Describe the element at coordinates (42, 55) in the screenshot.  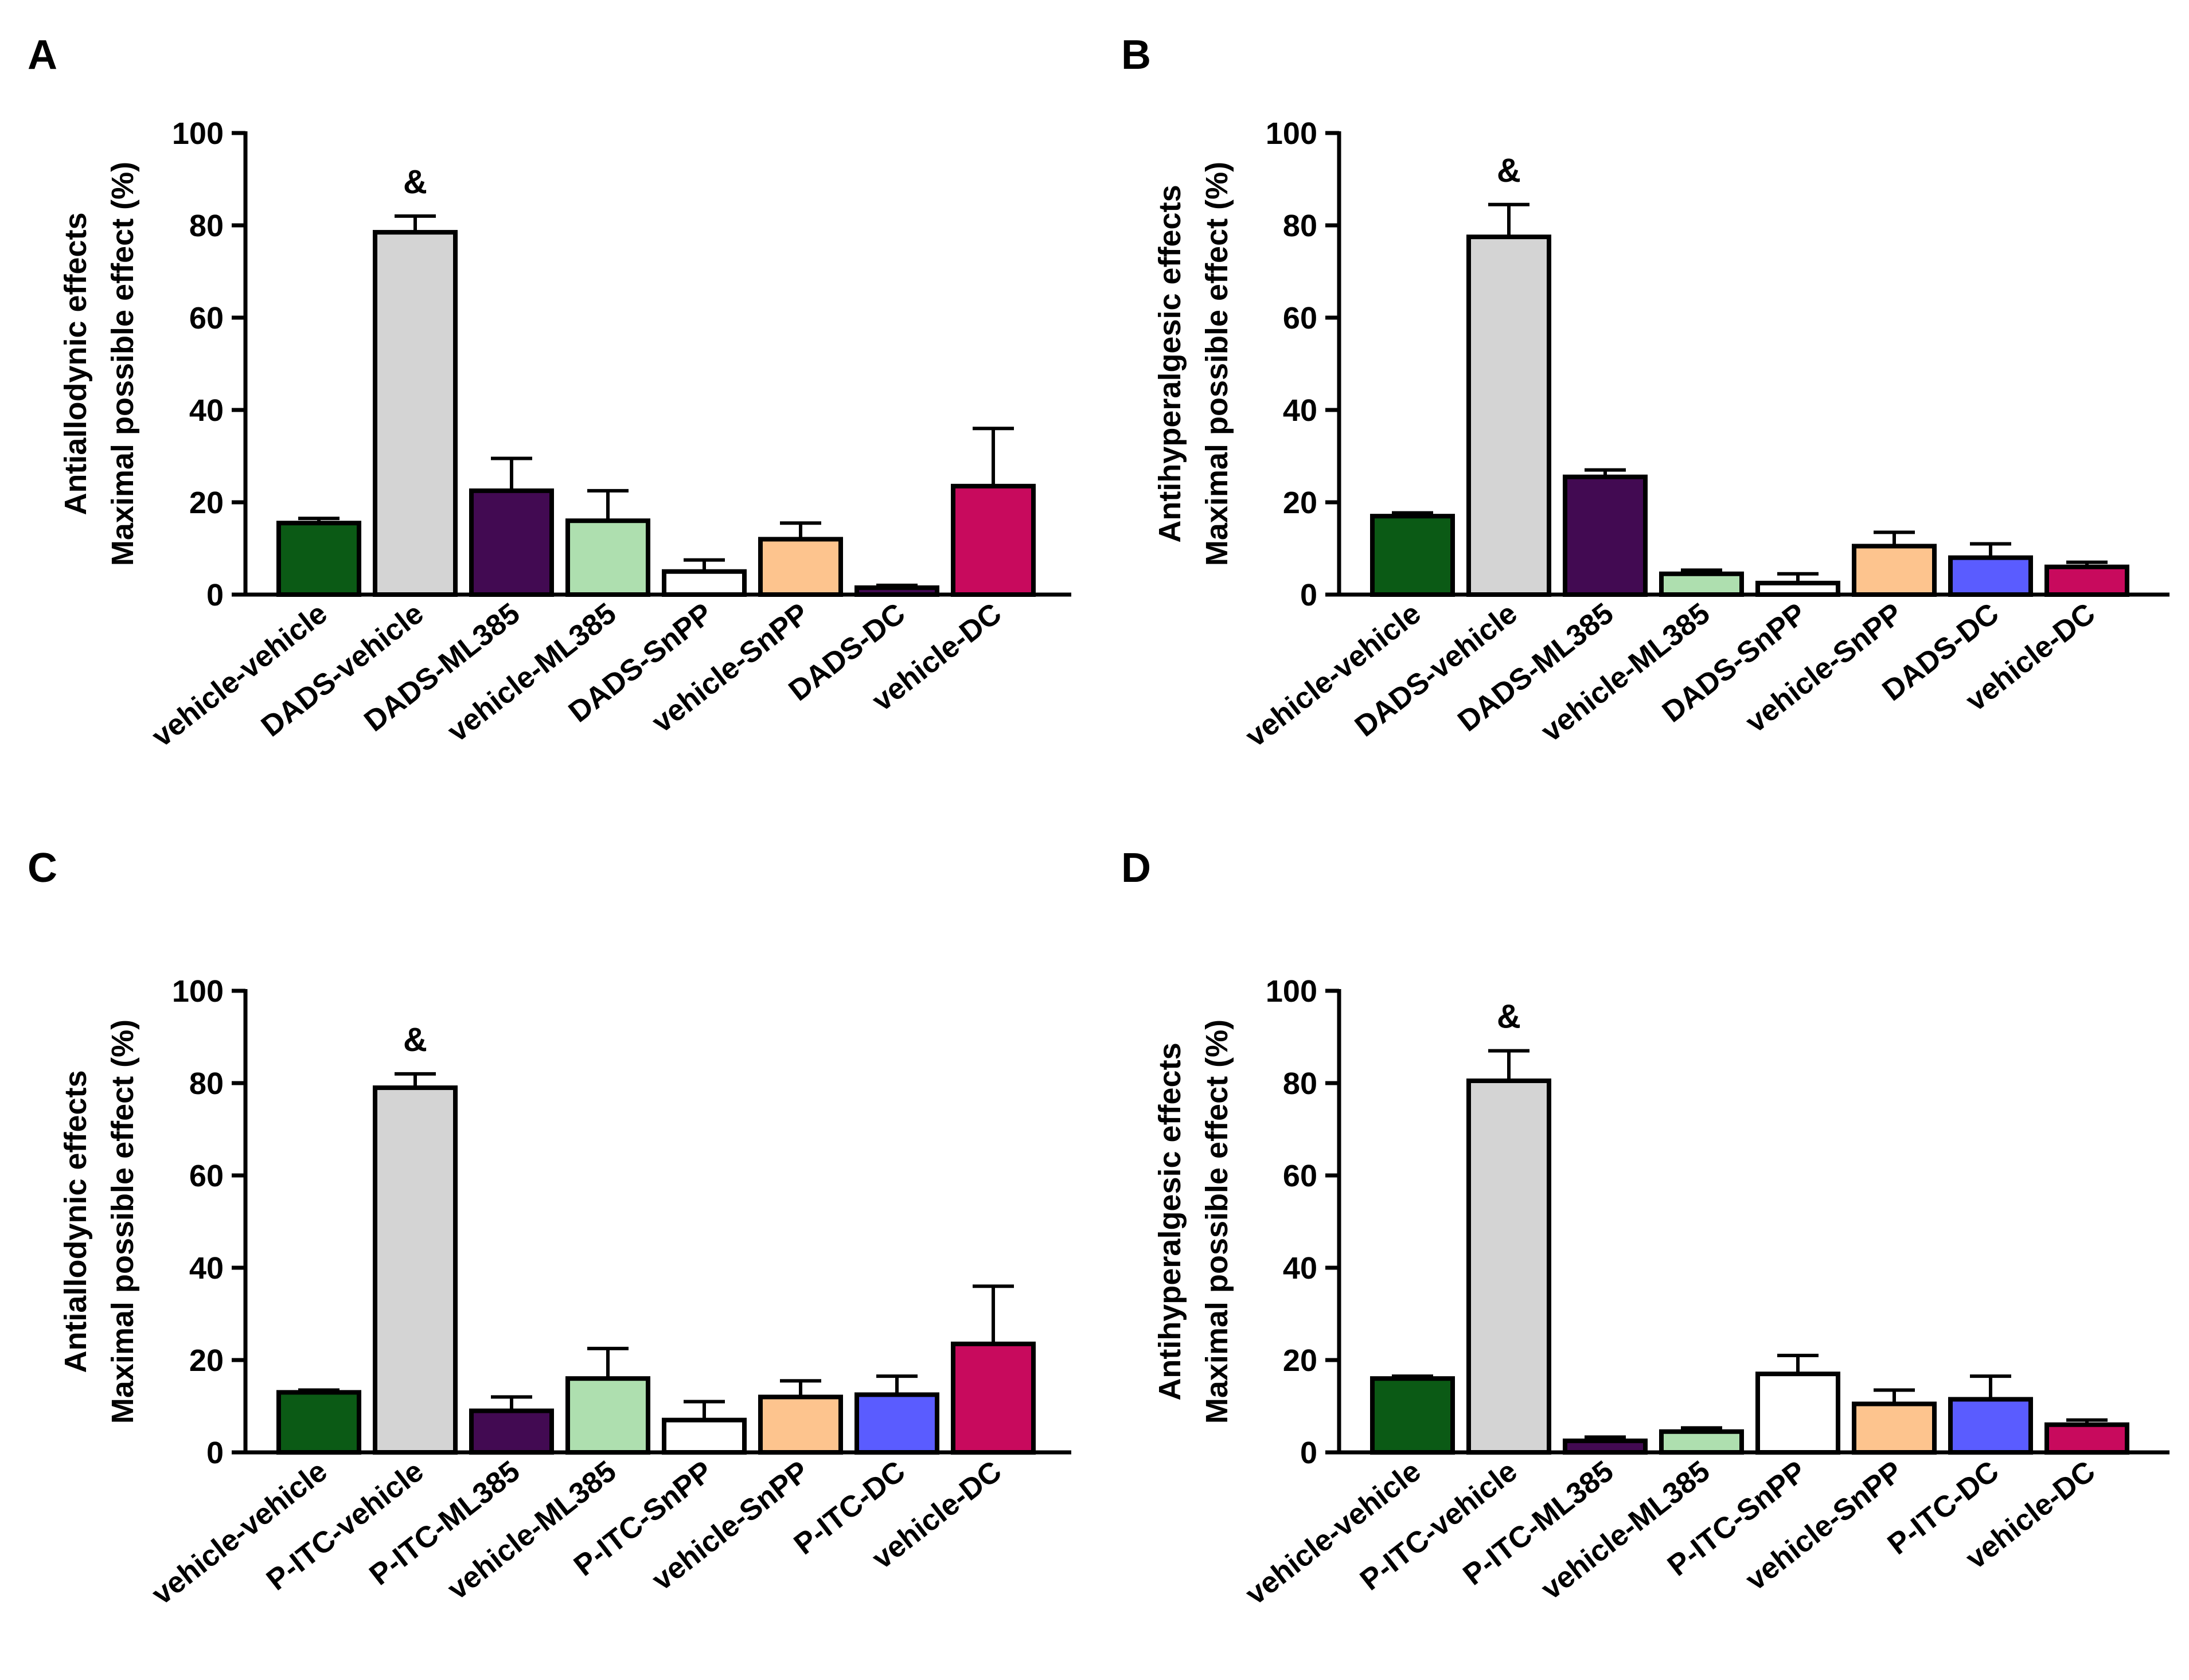
I see `panel-letter: A` at that location.